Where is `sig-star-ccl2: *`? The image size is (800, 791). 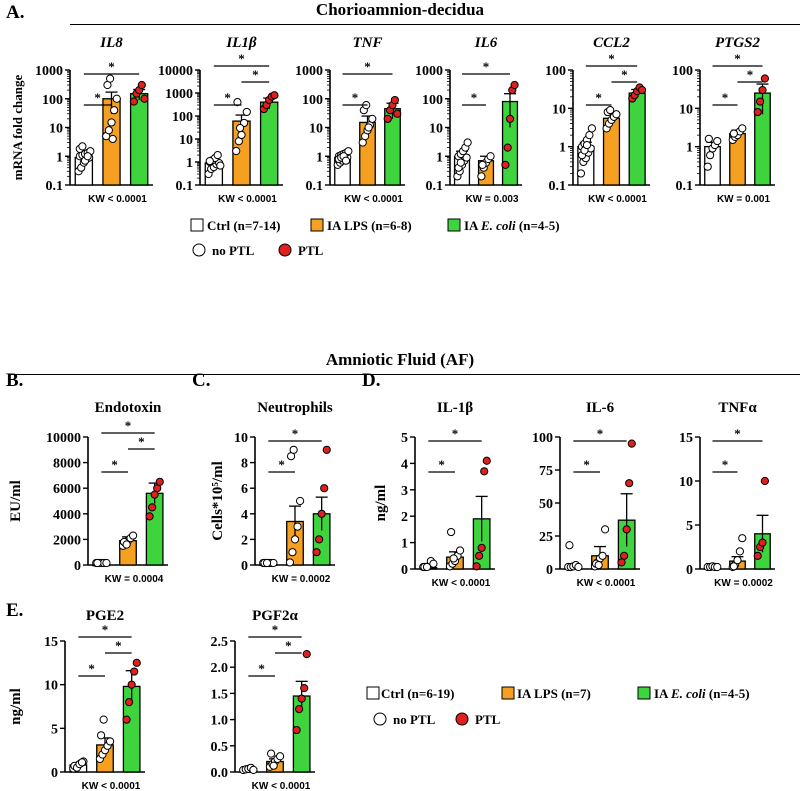
sig-star-ccl2: * is located at coordinates (611, 58).